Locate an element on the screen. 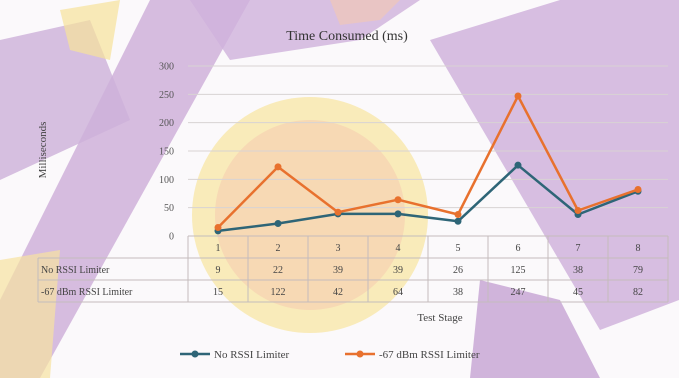 Image resolution: width=679 pixels, height=378 pixels. table-cell-value: 15 is located at coordinates (218, 292).